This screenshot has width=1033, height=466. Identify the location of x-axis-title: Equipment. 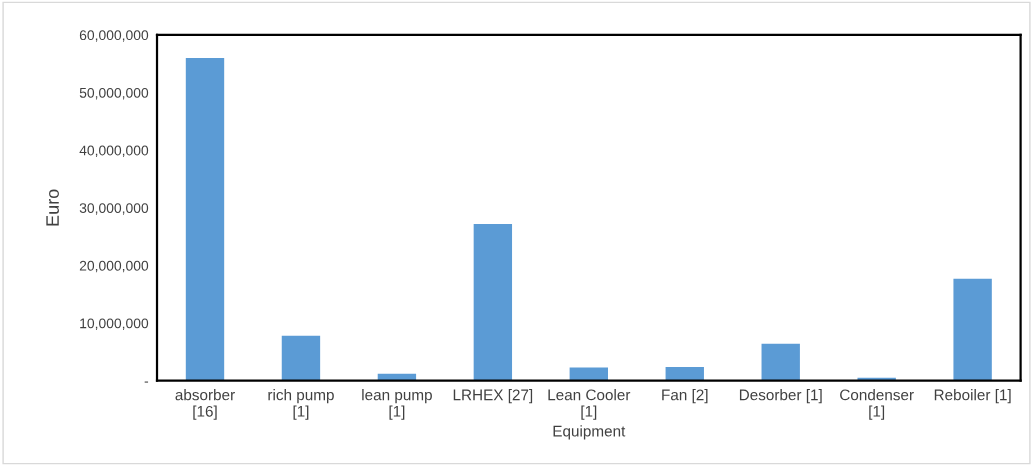
(589, 432).